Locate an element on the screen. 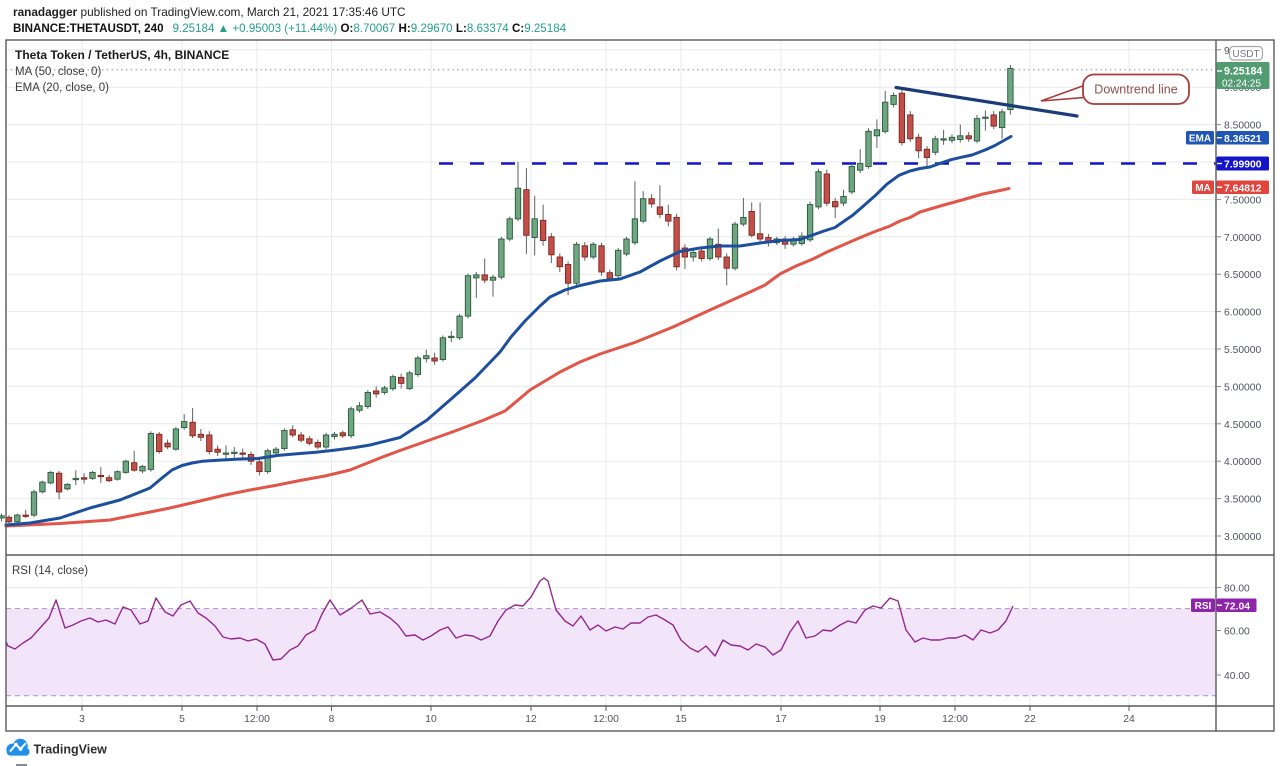 The width and height of the screenshot is (1280, 766). svg-text: 7.00000 is located at coordinates (1242, 238).